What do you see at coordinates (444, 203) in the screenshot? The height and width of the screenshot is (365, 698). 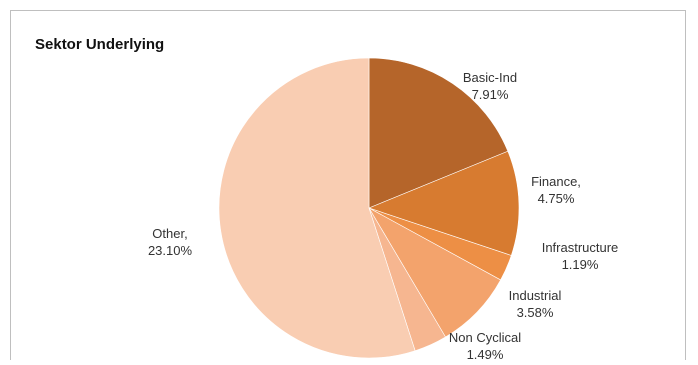 I see `pie-slice-finance` at bounding box center [444, 203].